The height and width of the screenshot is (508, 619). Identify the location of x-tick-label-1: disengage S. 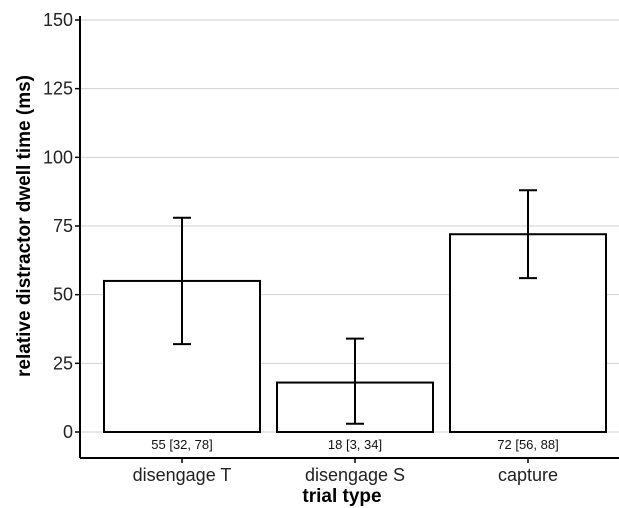
(355, 475).